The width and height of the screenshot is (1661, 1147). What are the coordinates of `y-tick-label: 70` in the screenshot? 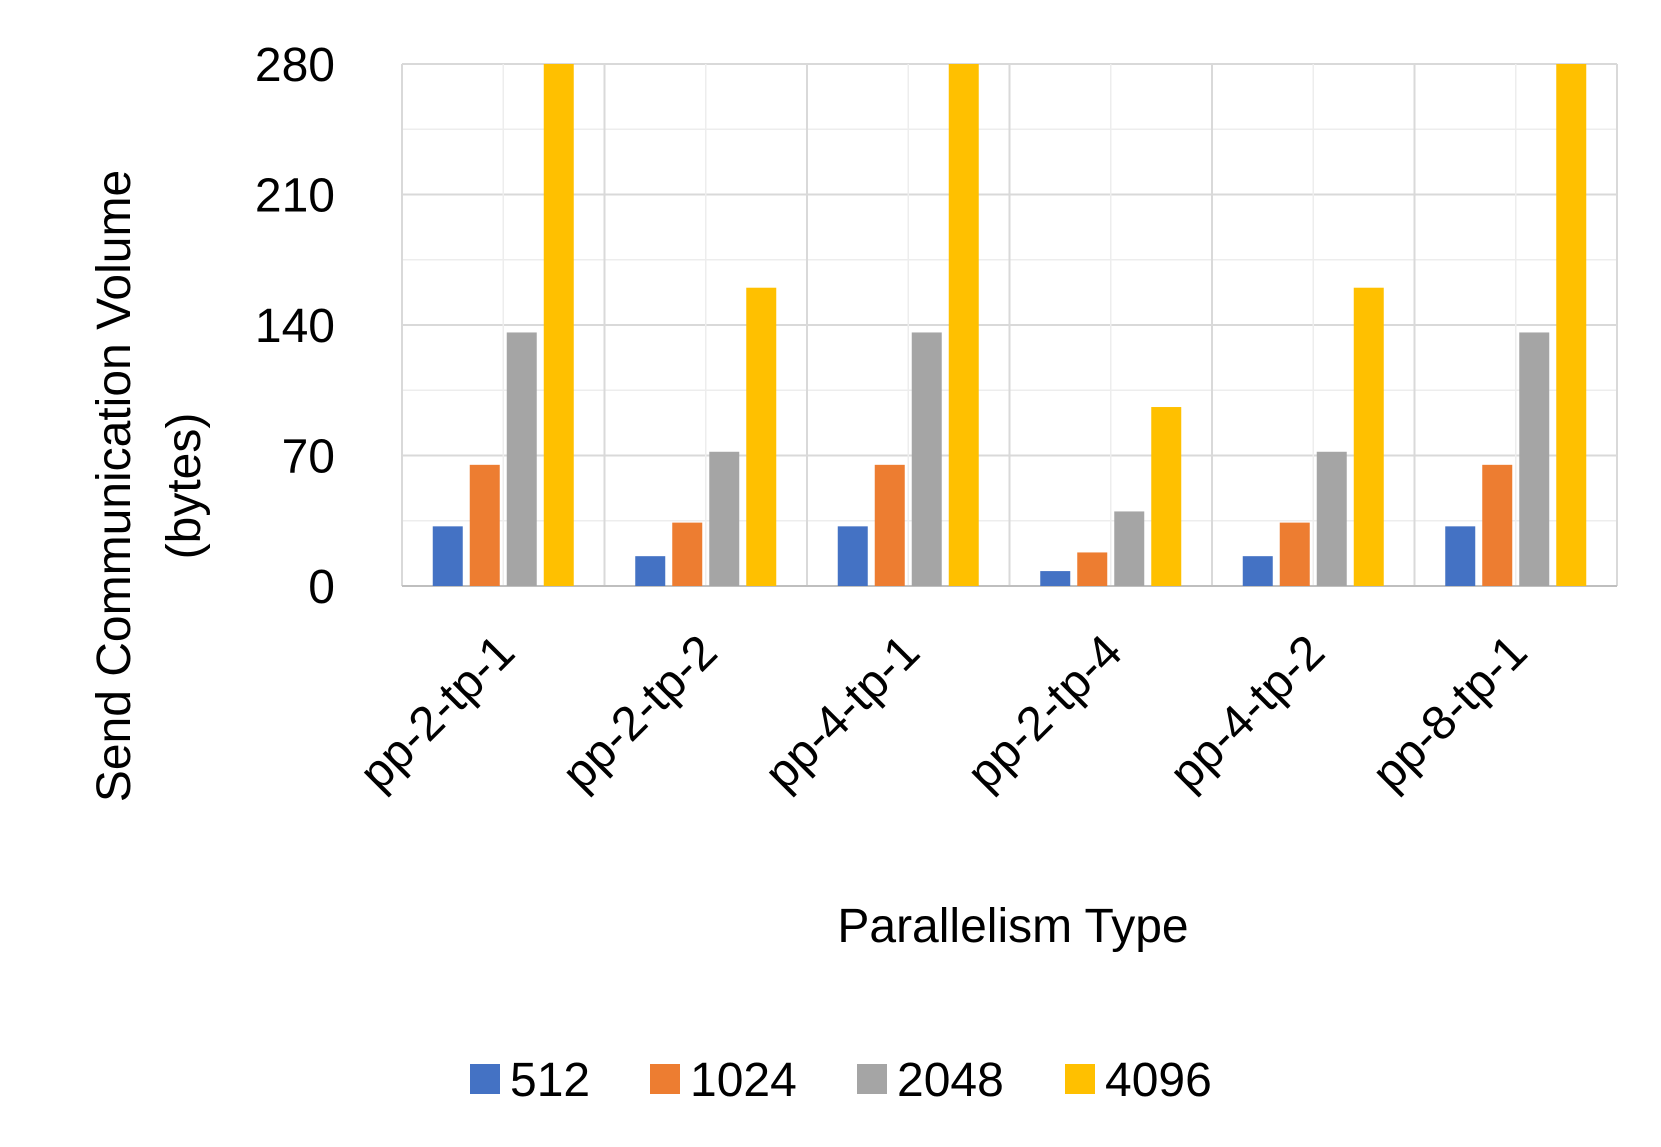 It's located at (308, 457).